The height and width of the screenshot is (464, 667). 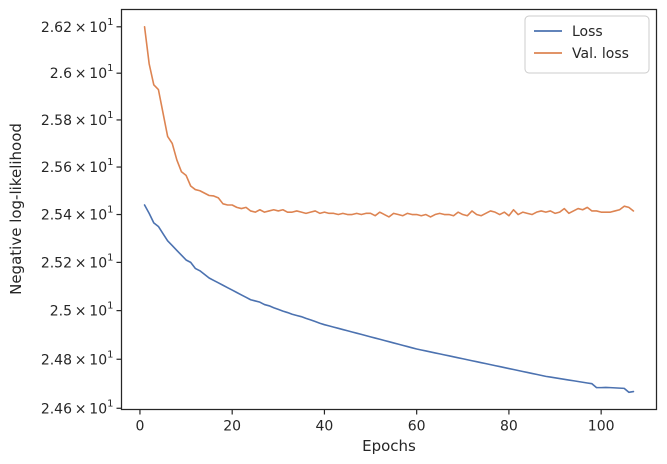 What do you see at coordinates (77, 261) in the screenshot?
I see `y-tick-label: 2.52 × 10¹` at bounding box center [77, 261].